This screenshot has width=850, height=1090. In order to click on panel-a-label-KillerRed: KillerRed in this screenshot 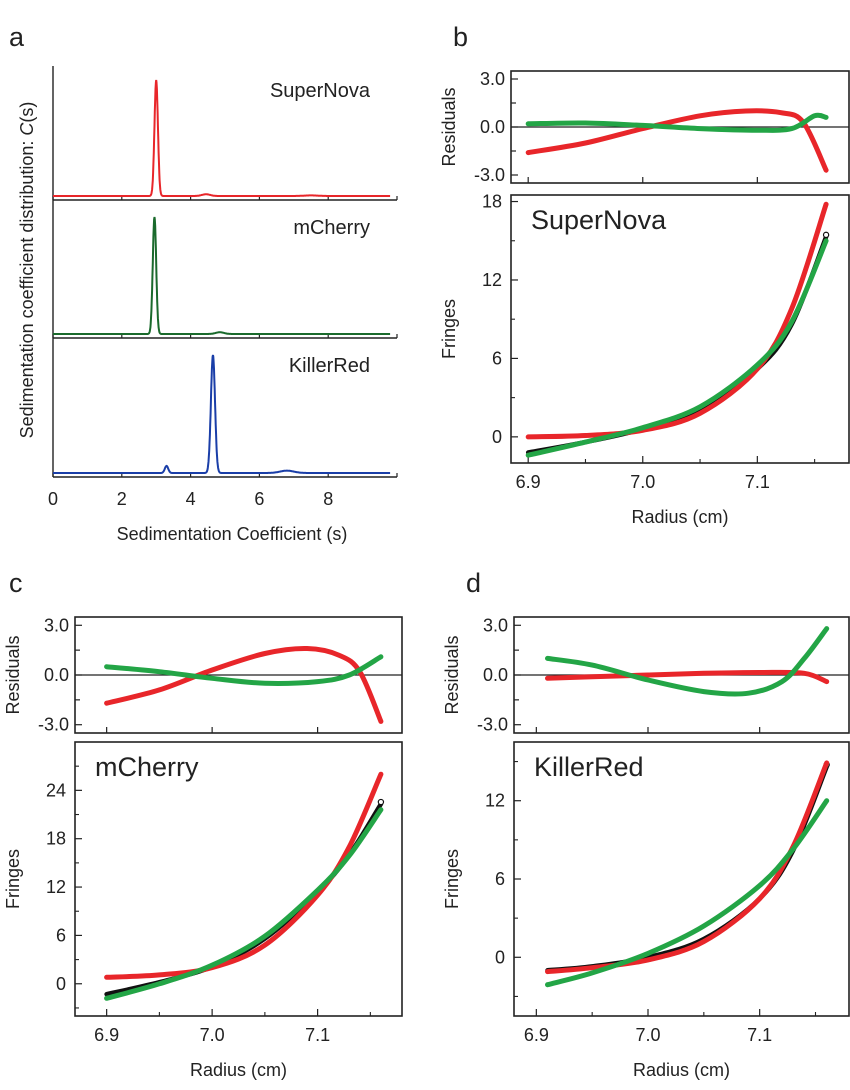, I will do `click(329, 366)`.